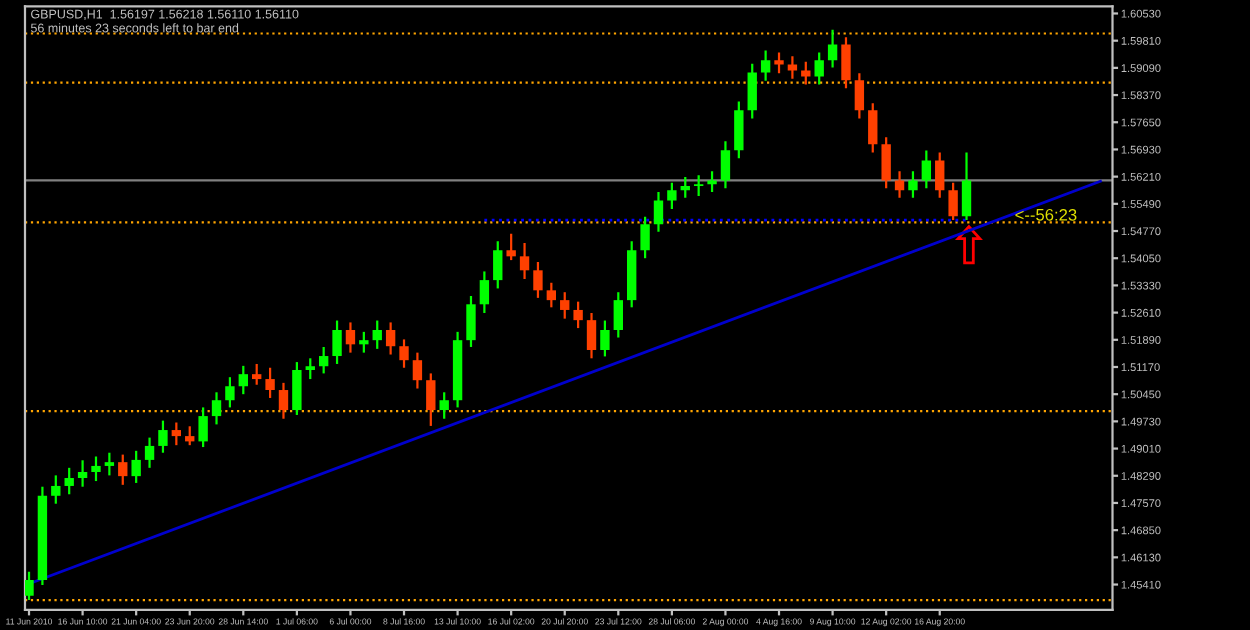 Image resolution: width=1250 pixels, height=630 pixels. What do you see at coordinates (1046, 214) in the screenshot?
I see `annotation: <--56:23` at bounding box center [1046, 214].